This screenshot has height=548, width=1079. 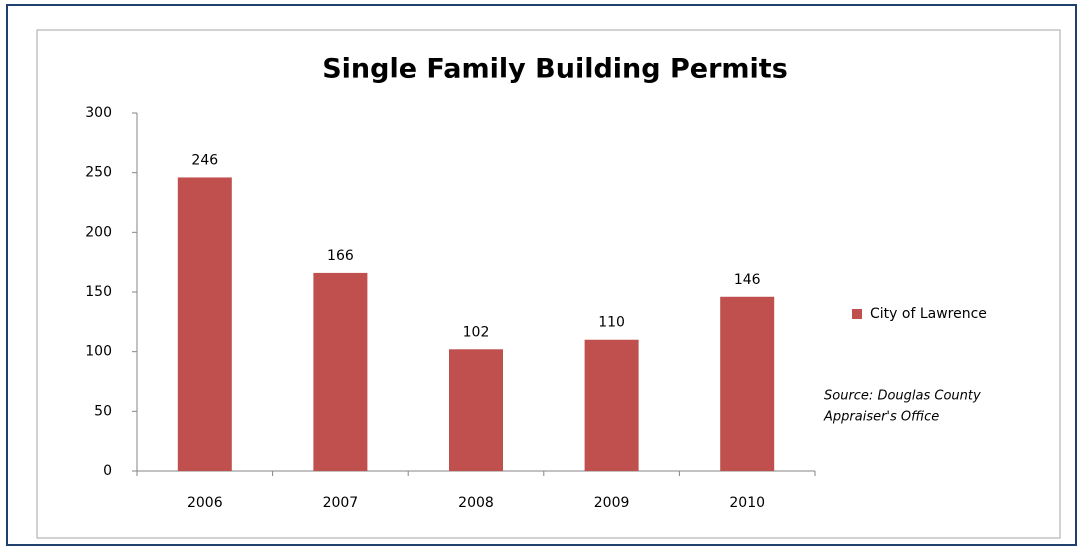 I want to click on y-tick-label: 250, so click(x=98, y=173).